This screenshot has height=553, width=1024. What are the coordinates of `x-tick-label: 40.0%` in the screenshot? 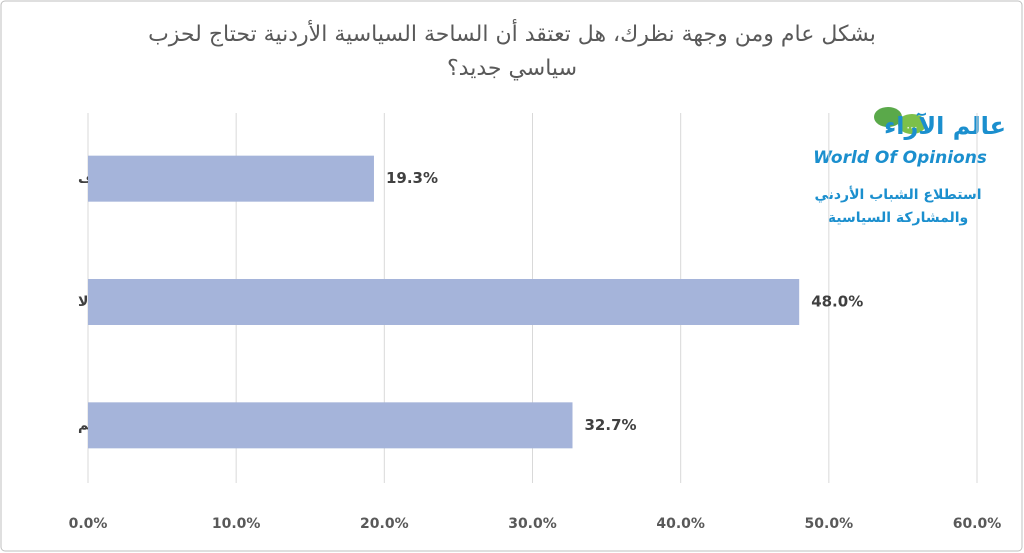 It's located at (680, 524).